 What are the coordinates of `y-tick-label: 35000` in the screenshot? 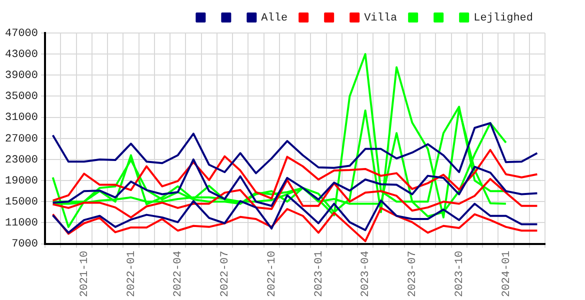 It's located at (21, 97).